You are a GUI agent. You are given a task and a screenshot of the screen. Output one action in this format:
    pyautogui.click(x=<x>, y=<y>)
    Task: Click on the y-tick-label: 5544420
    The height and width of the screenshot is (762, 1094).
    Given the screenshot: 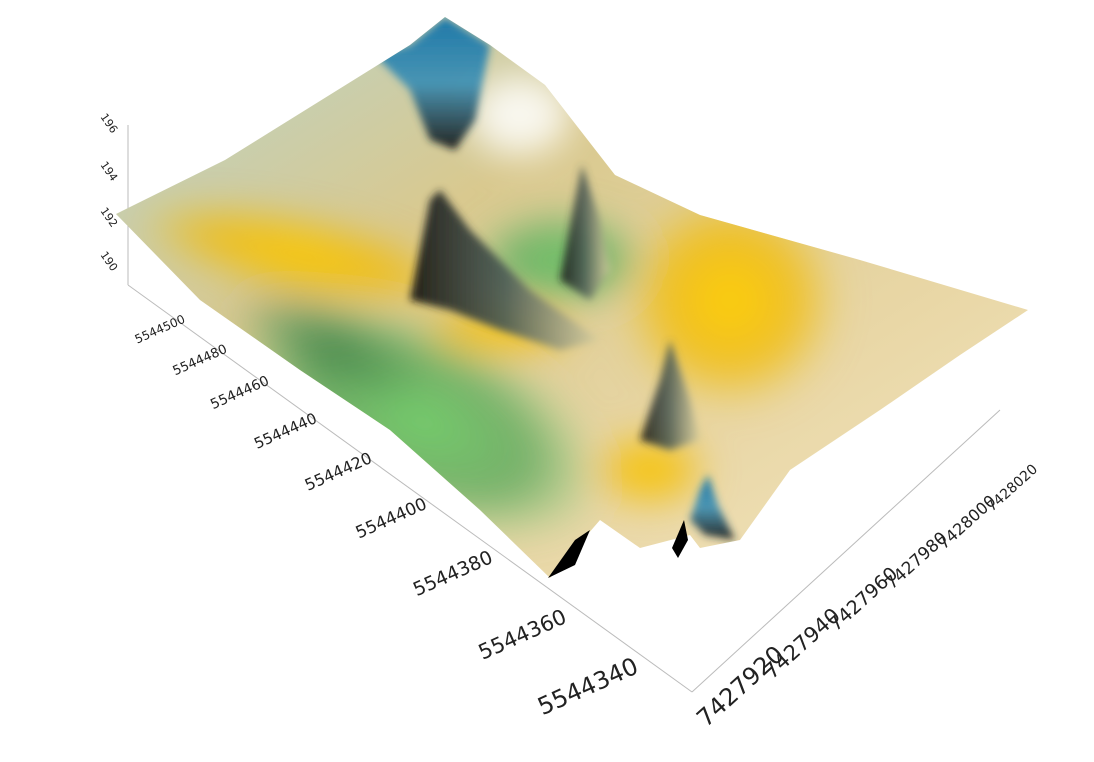 What is the action you would take?
    pyautogui.click(x=338, y=471)
    